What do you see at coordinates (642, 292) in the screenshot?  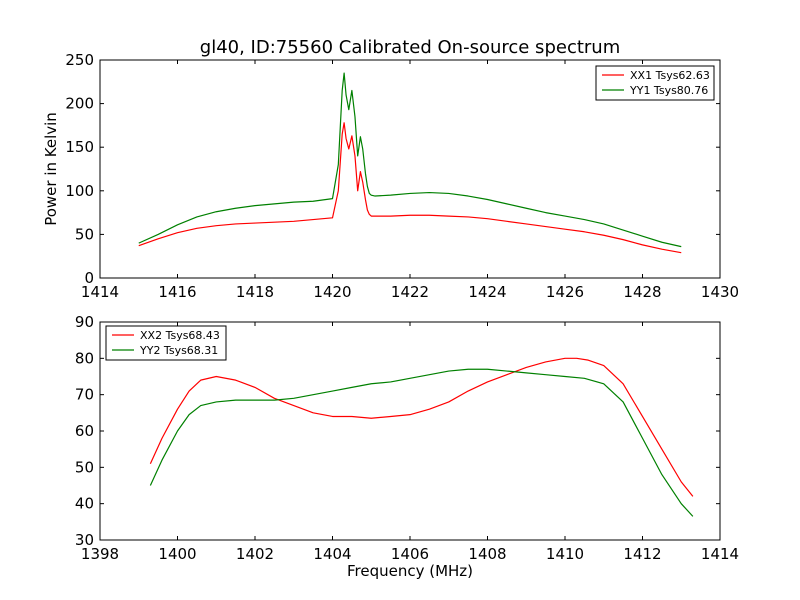 I see `top-x-tick-label: 1428` at bounding box center [642, 292].